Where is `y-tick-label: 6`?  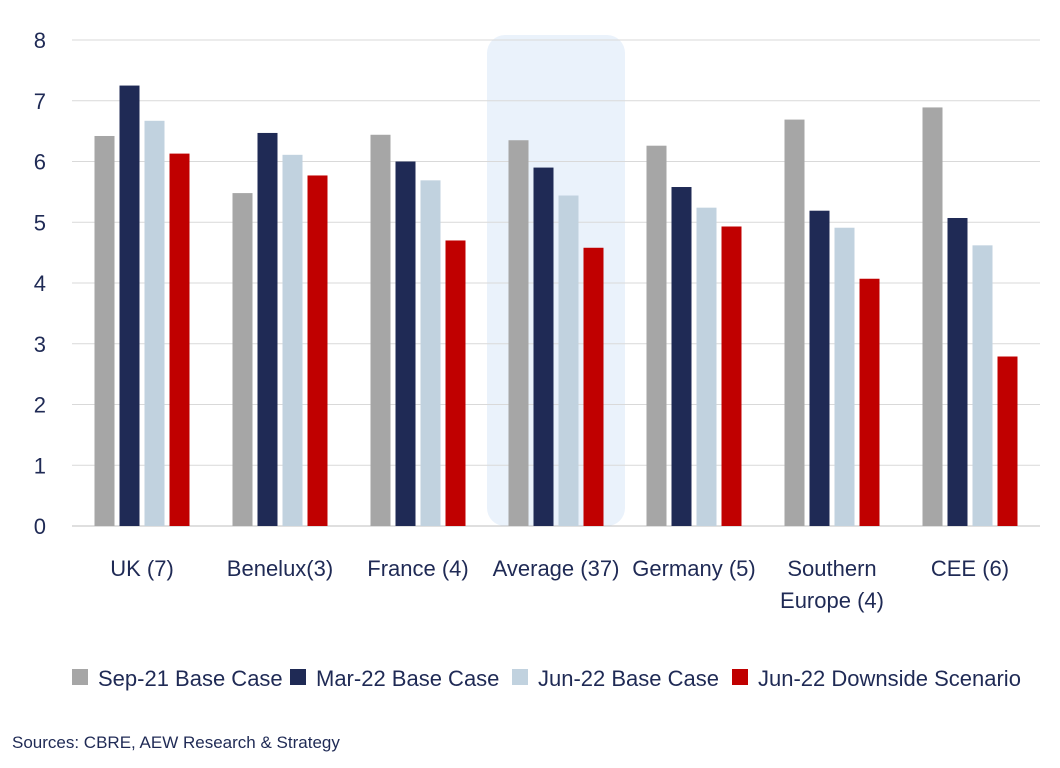 y-tick-label: 6 is located at coordinates (40, 162).